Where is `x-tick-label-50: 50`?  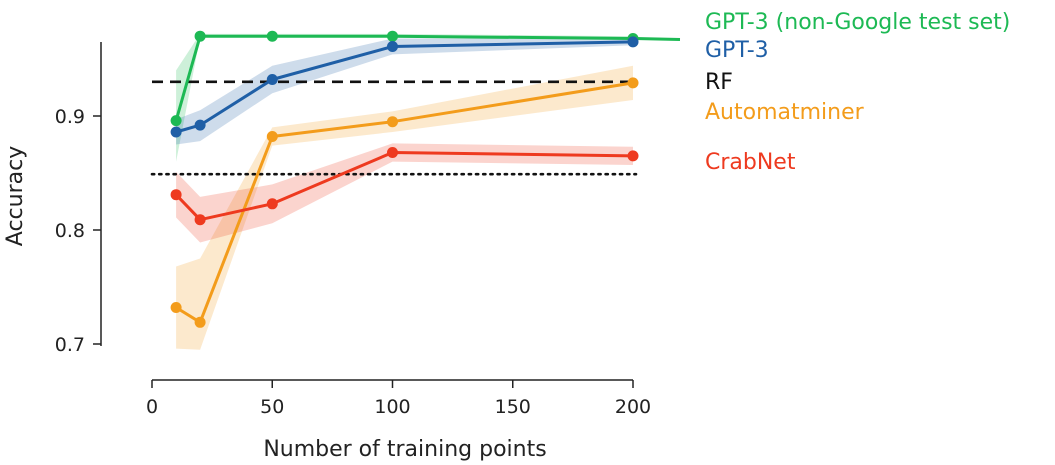 x-tick-label-50: 50 is located at coordinates (272, 407).